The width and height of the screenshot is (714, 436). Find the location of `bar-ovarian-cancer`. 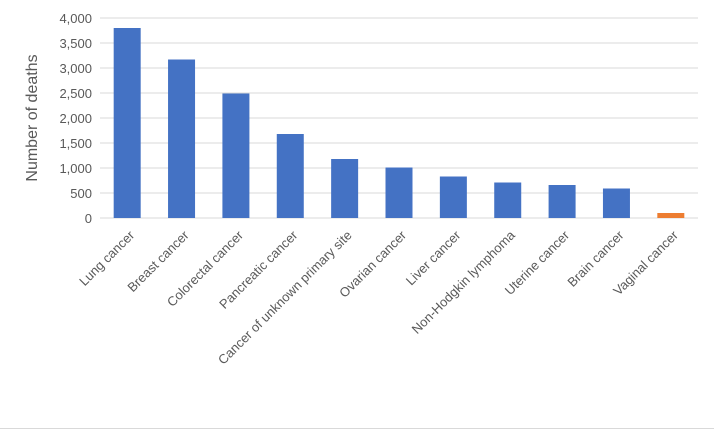

bar-ovarian-cancer is located at coordinates (399, 192).